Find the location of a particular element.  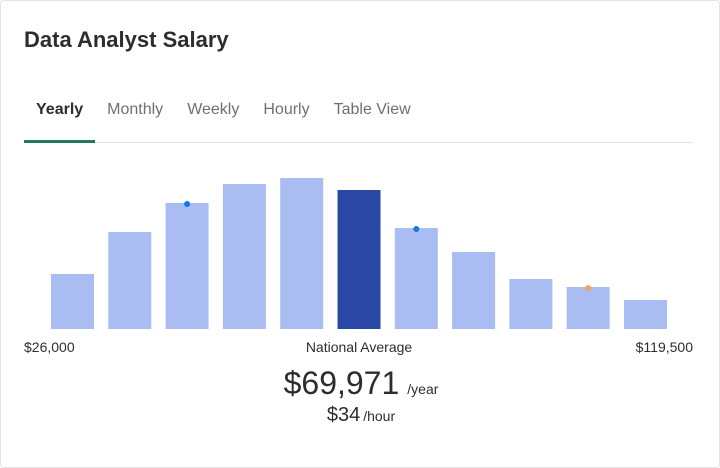

hourly-unit: /hour is located at coordinates (379, 416).